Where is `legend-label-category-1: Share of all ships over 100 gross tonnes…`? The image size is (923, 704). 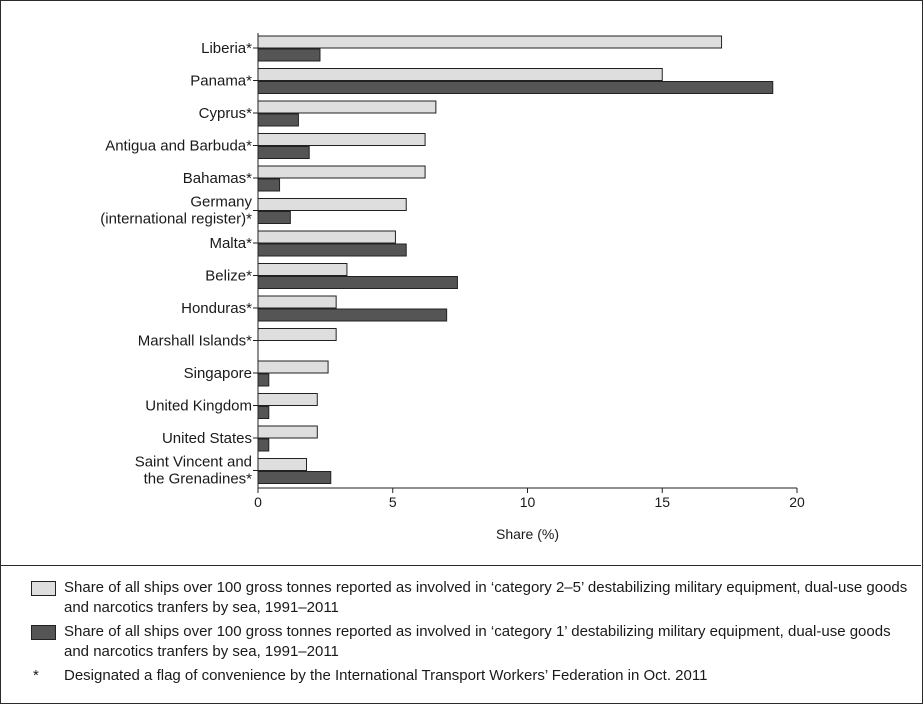
legend-label-category-1: Share of all ships over 100 gross tonnes… is located at coordinates (477, 641).